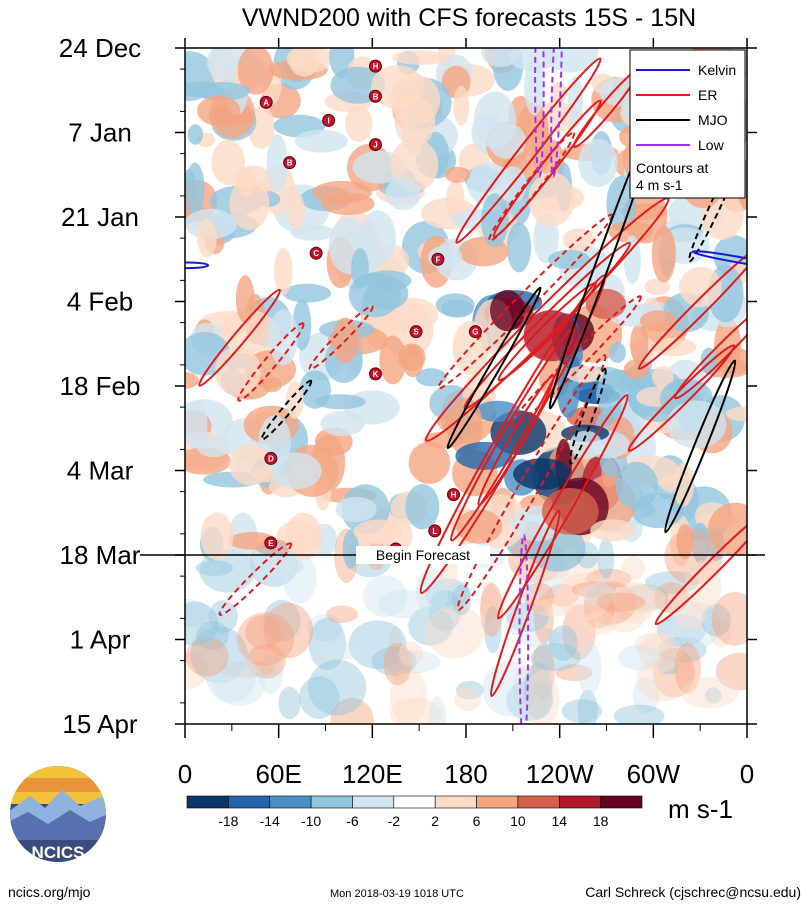 This screenshot has height=907, width=809. I want to click on storm-marker-label: F, so click(437, 259).